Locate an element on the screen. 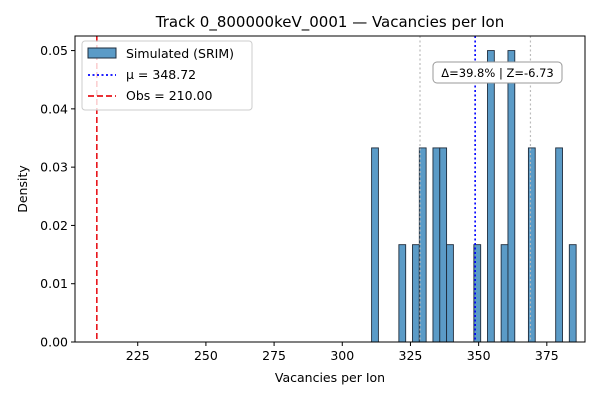 The width and height of the screenshot is (600, 400). y-tick-label: 0.00 is located at coordinates (54, 342).